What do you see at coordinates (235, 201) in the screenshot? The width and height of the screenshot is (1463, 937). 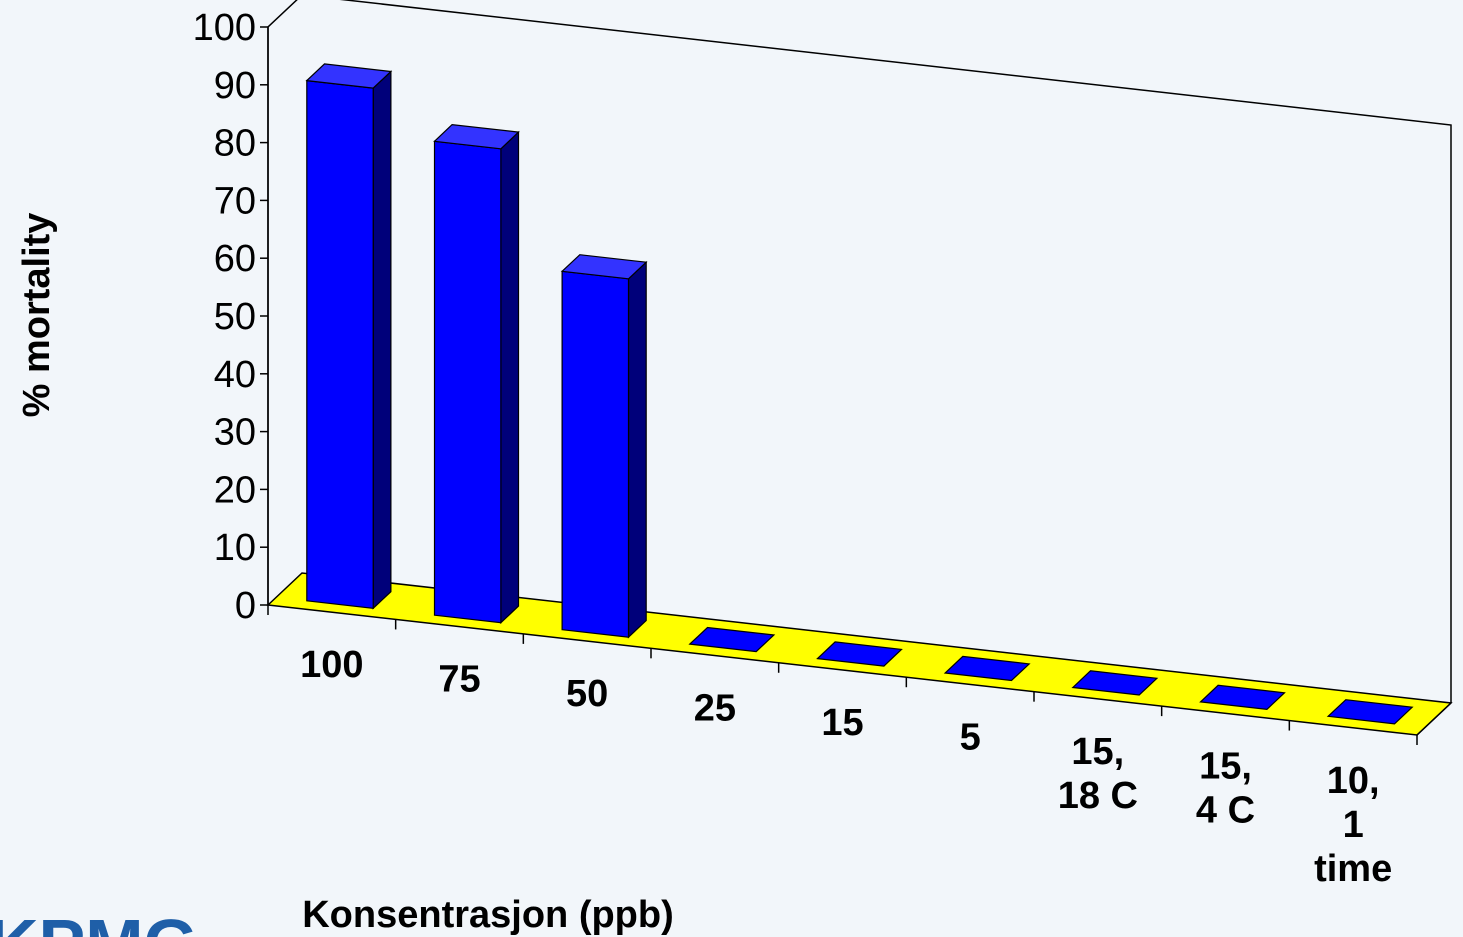 I see `y-tick-label: 70` at bounding box center [235, 201].